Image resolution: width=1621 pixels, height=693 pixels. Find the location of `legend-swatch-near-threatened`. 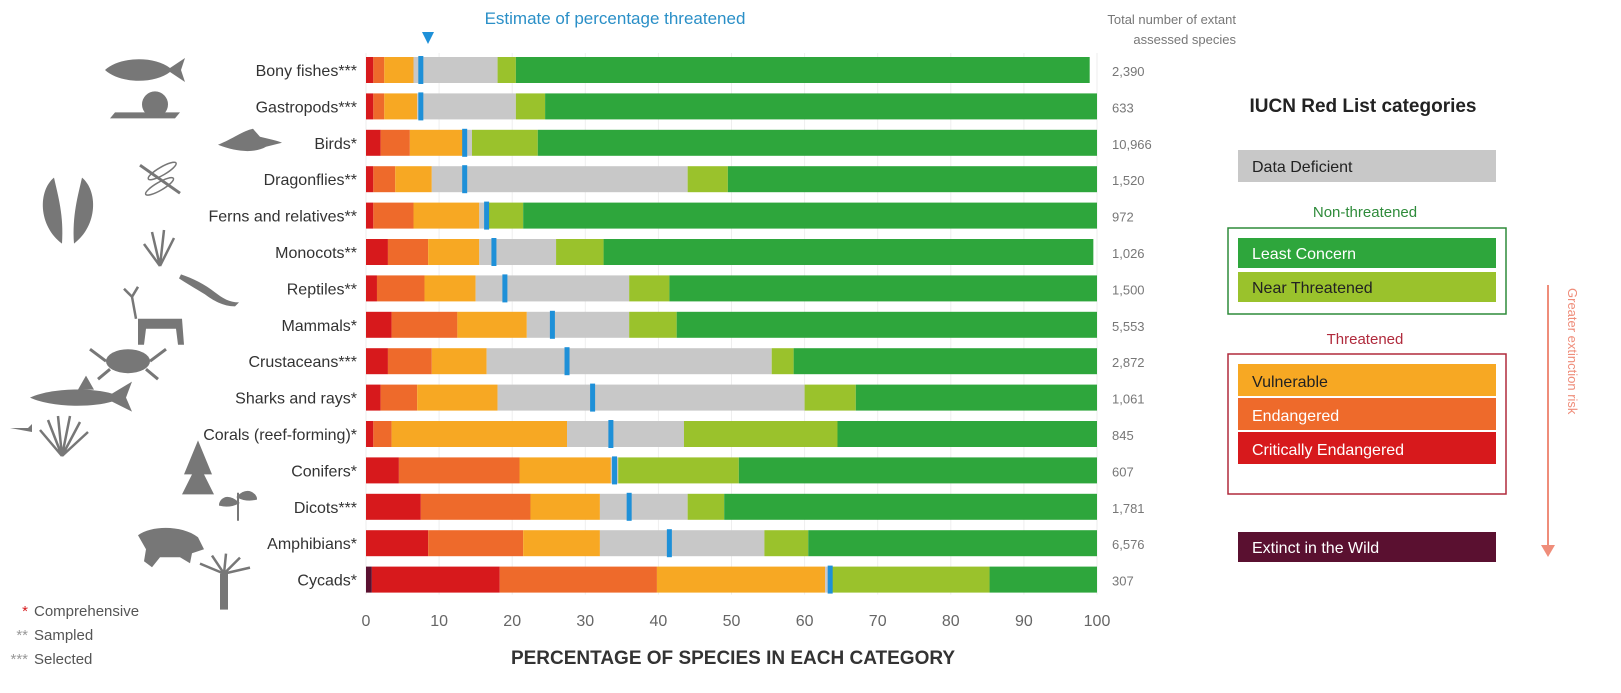

legend-swatch-near-threatened is located at coordinates (1367, 287).